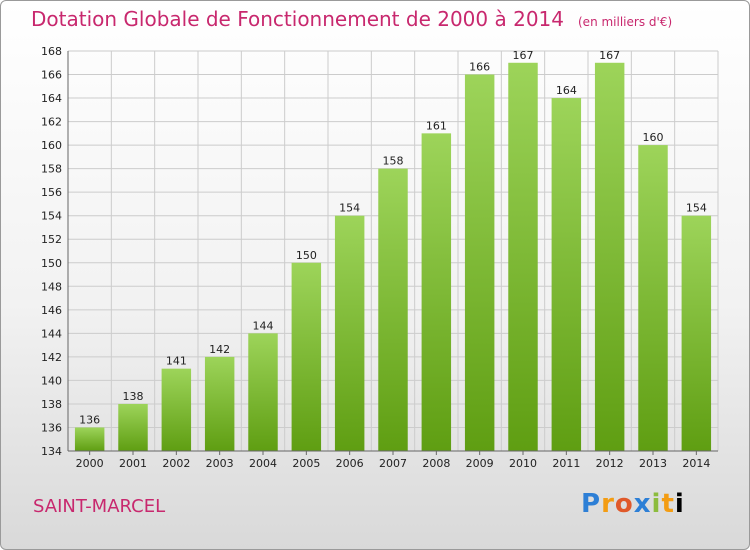 This screenshot has height=550, width=750. I want to click on y-tick-label: 156, so click(51, 192).